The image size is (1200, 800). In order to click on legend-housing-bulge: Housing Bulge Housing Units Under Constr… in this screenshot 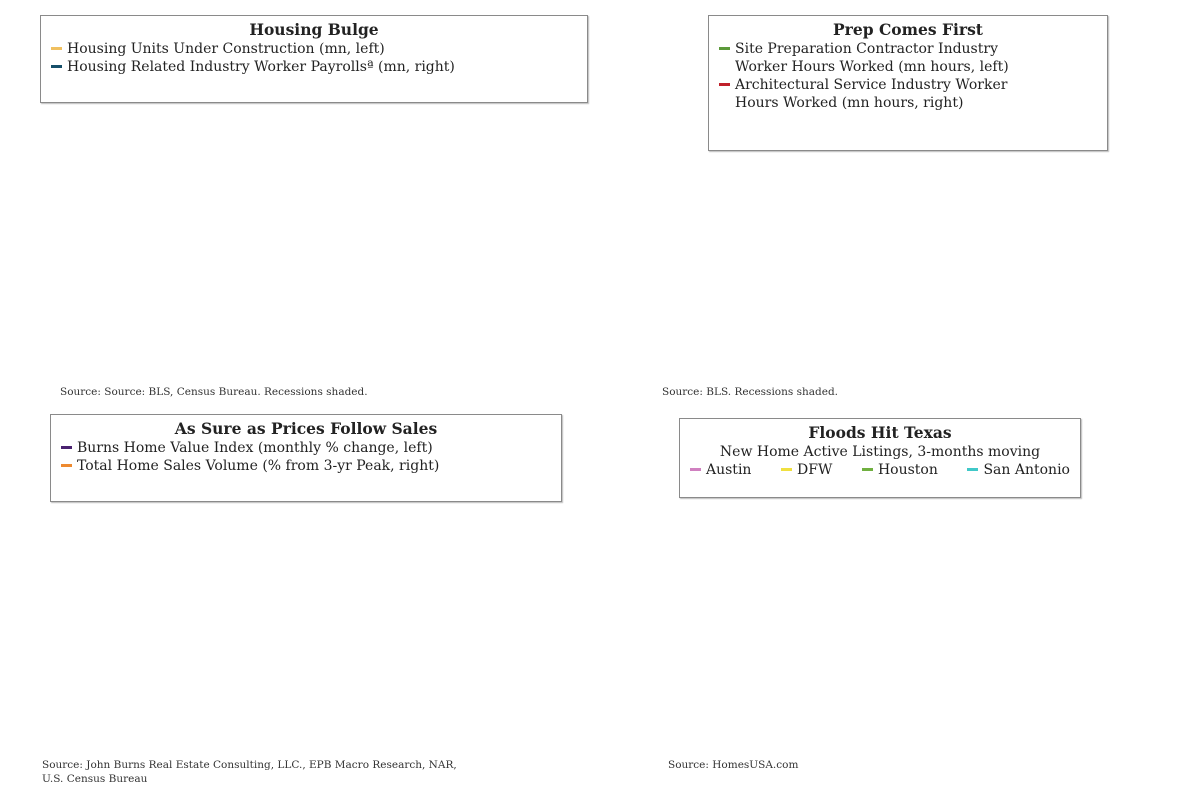, I will do `click(314, 59)`.